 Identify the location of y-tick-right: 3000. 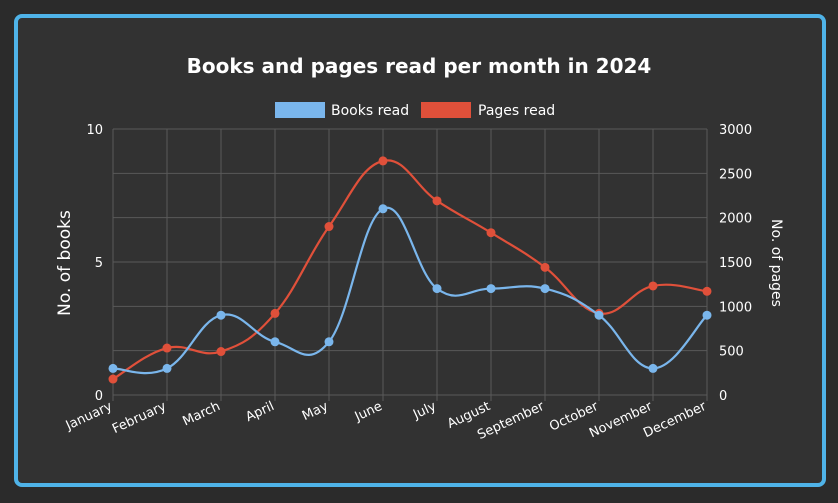
(735, 130).